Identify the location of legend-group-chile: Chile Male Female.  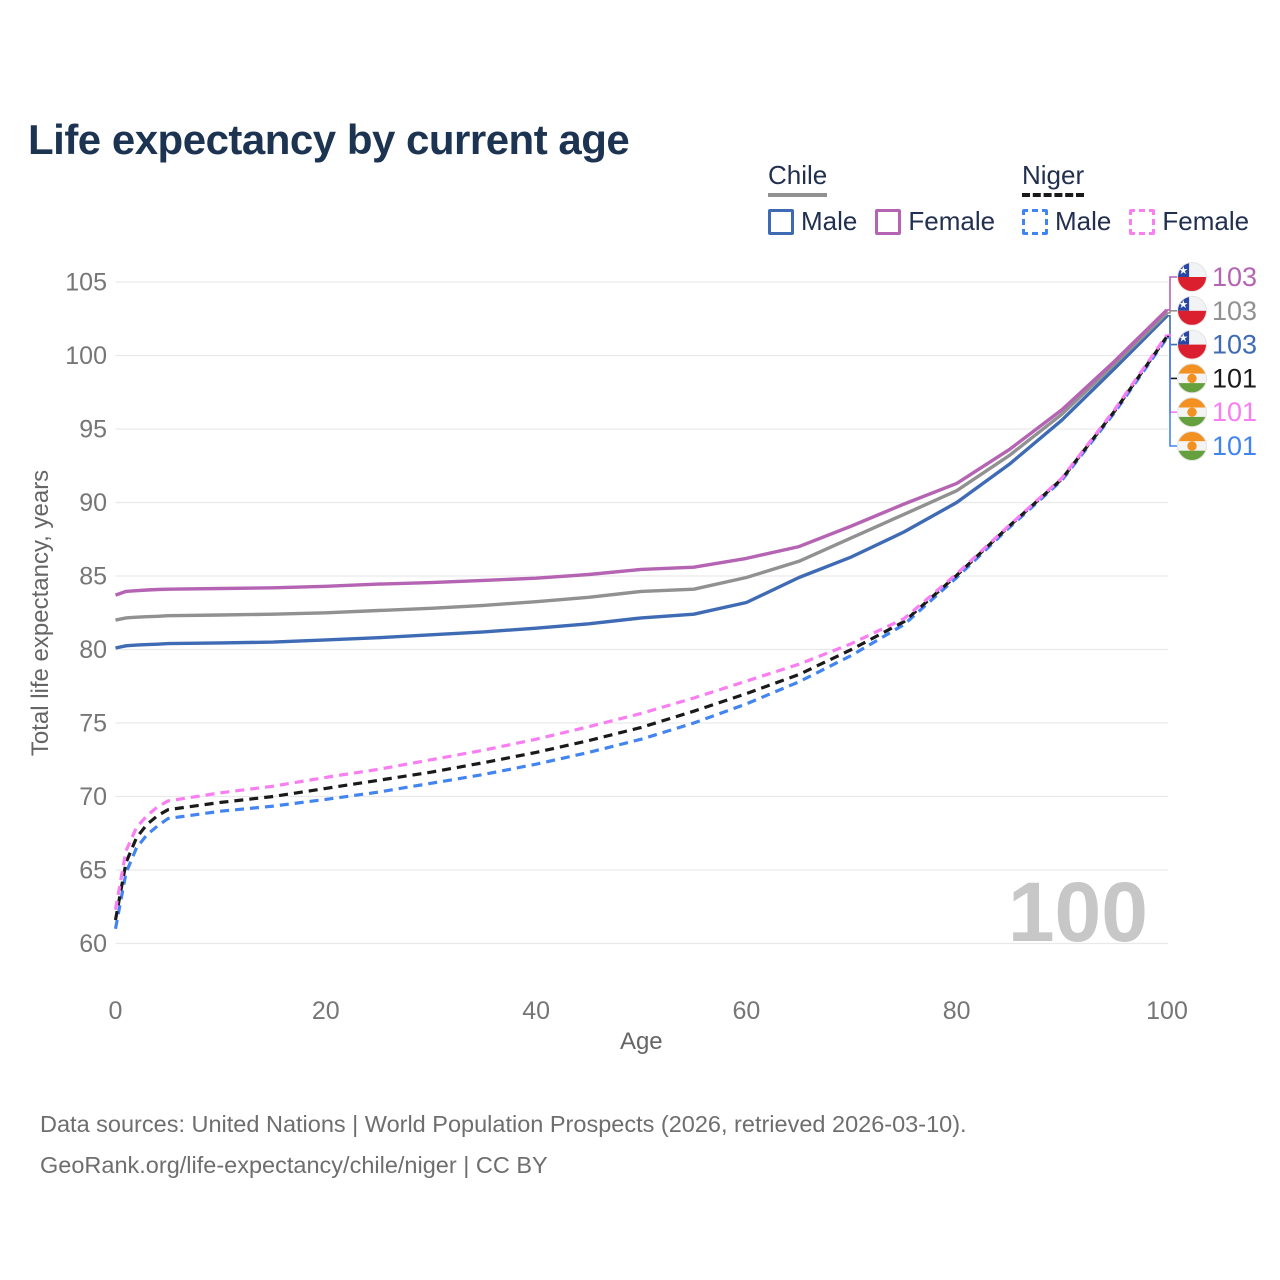
(890, 198).